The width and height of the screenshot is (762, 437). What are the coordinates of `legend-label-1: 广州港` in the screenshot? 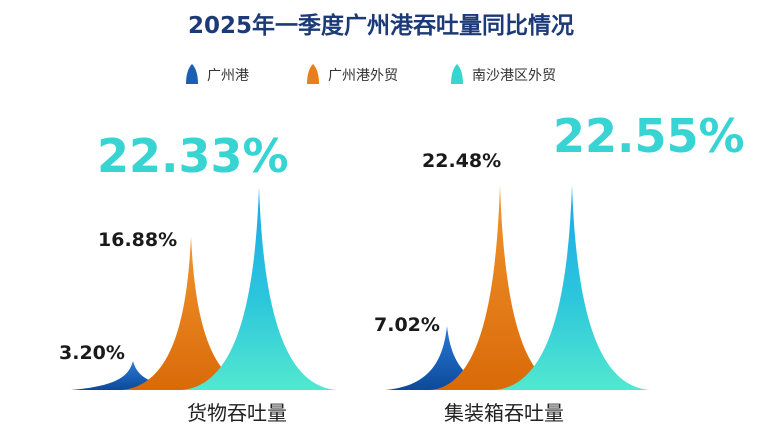 It's located at (228, 76).